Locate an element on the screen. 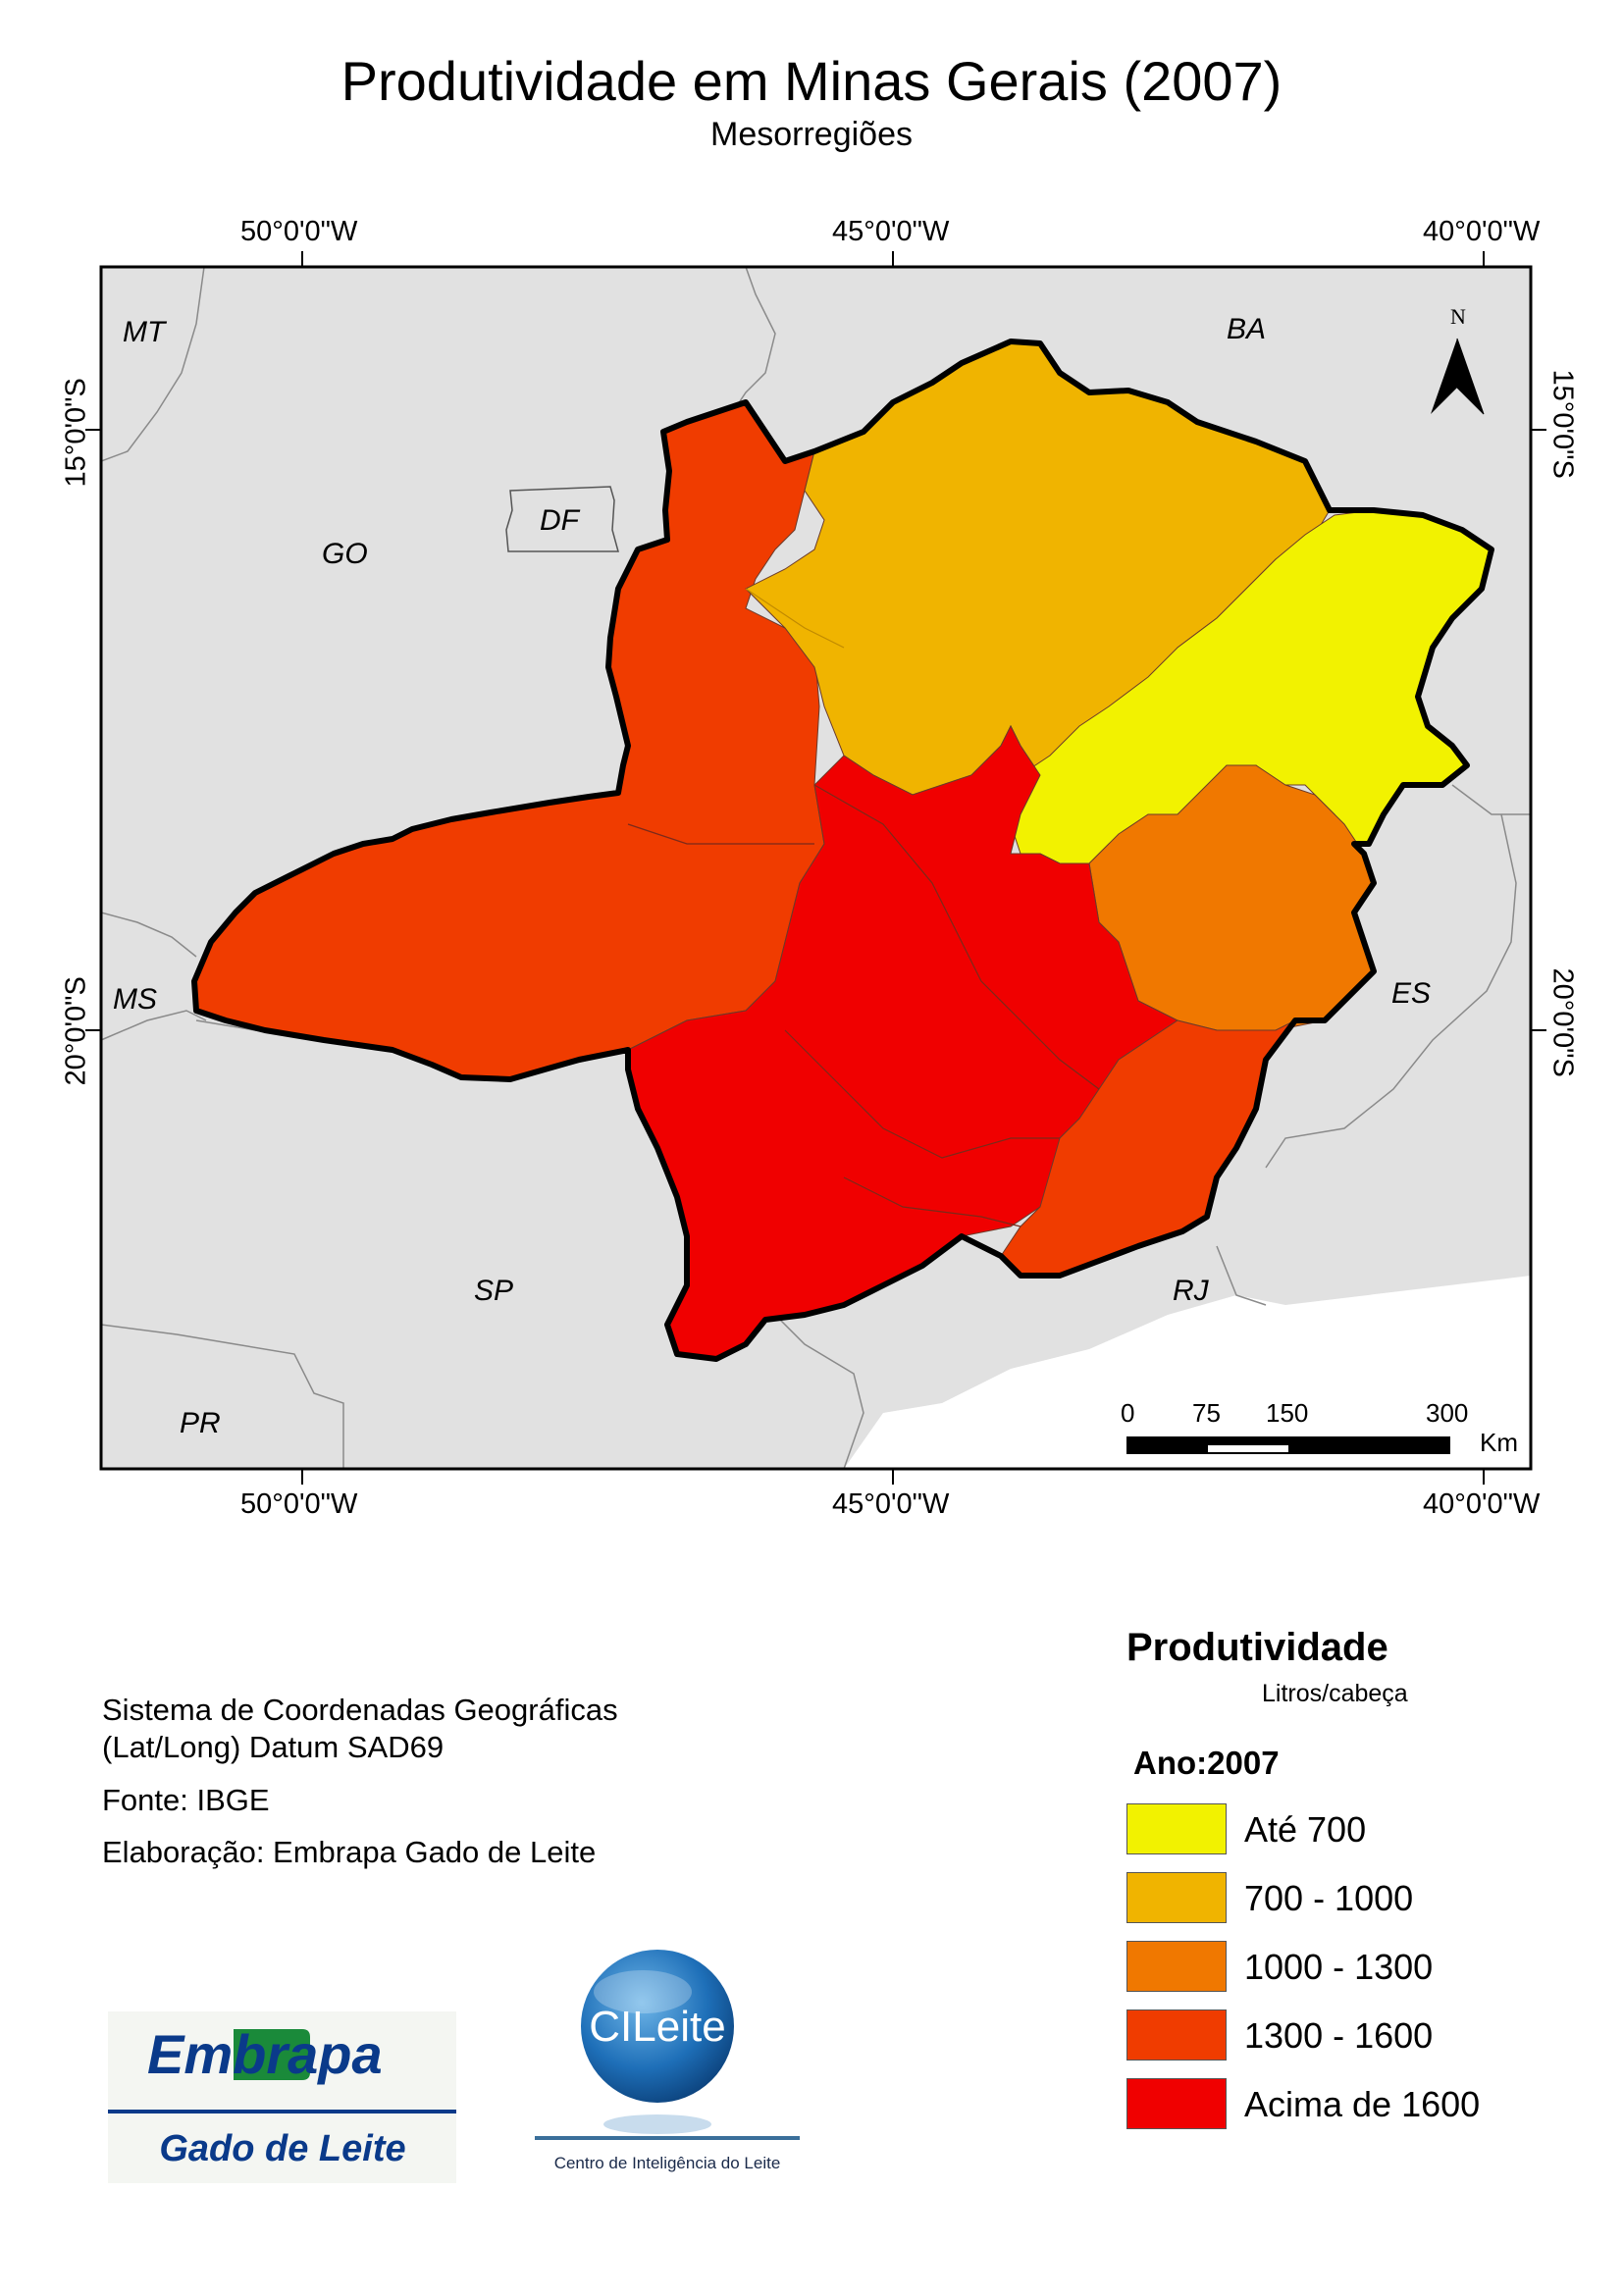 The image size is (1623, 2296). crs-line-2: (Lat/Long) Datum SAD69 is located at coordinates (273, 1747).